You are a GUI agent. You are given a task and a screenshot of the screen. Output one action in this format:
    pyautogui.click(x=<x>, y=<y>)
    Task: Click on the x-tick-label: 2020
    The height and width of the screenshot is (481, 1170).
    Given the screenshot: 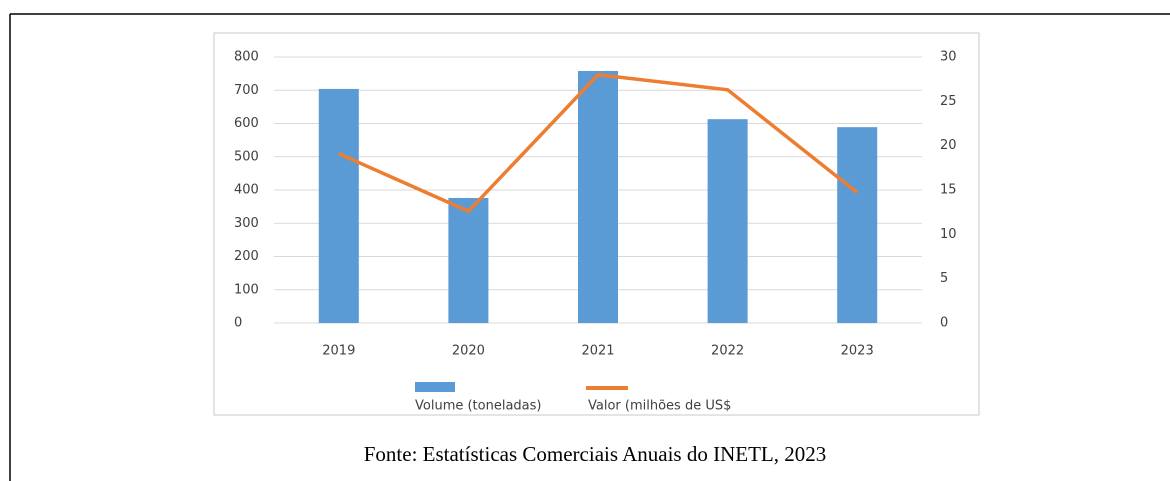 What is the action you would take?
    pyautogui.click(x=468, y=351)
    